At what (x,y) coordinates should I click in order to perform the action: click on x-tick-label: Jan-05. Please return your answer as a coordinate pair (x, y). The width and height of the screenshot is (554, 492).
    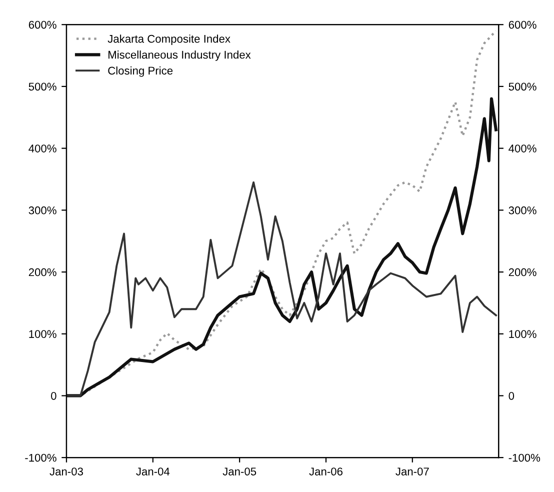
    Looking at the image, I should click on (239, 472).